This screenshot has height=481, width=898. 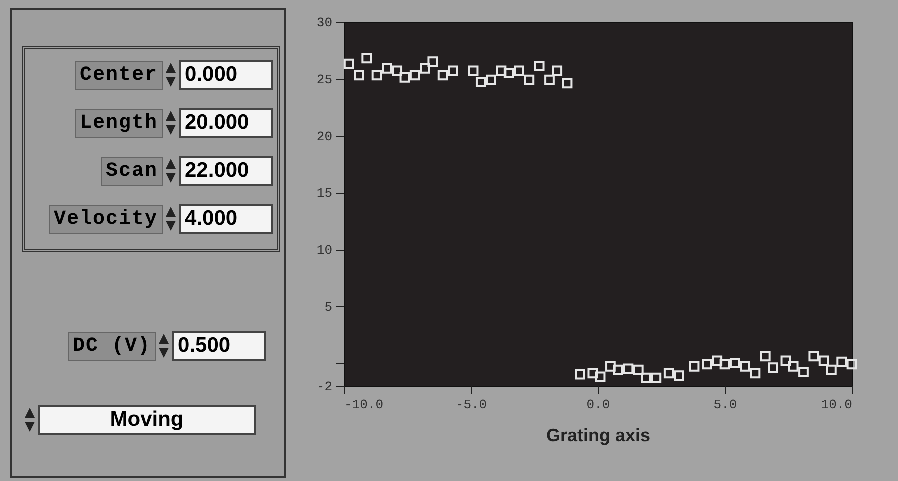 What do you see at coordinates (324, 136) in the screenshot?
I see `y-tick-label: 20` at bounding box center [324, 136].